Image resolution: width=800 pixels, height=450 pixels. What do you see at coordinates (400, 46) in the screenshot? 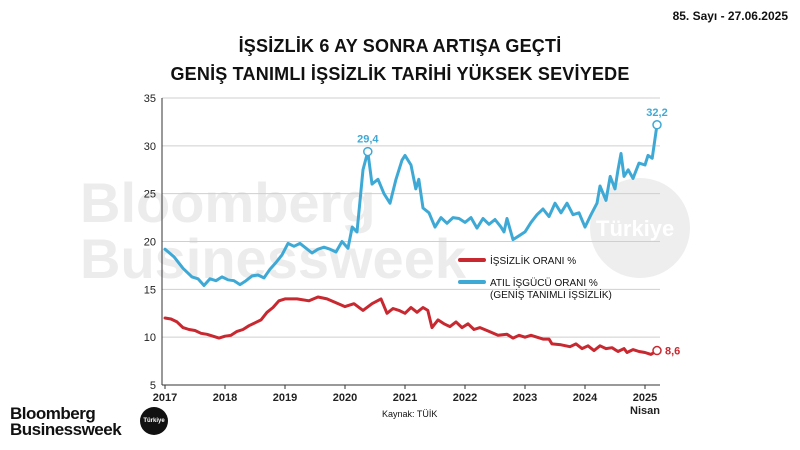
I see `chart-title: İŞSİZLİK 6 AY SONRA ARTIŞA GEÇTİ` at bounding box center [400, 46].